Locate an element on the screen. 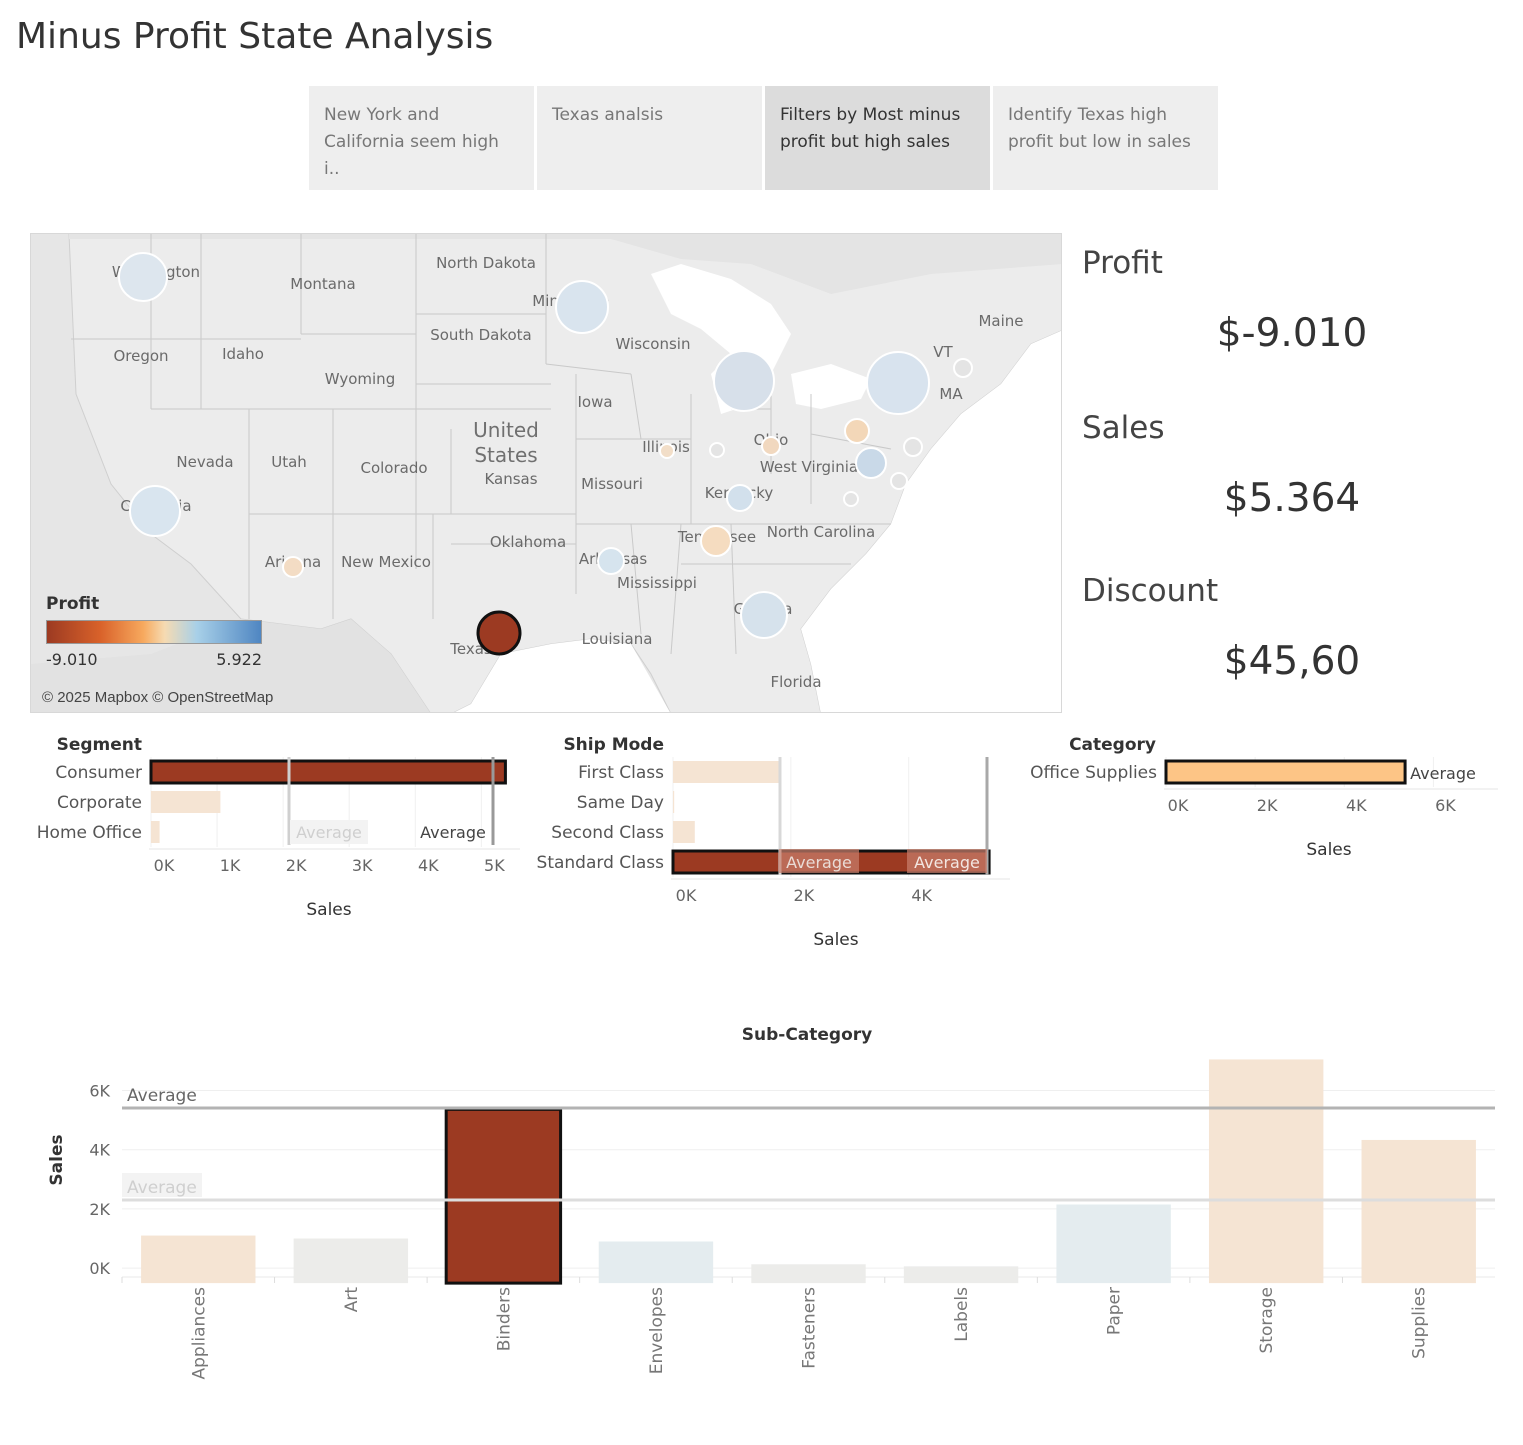 The width and height of the screenshot is (1523, 1445). state-label-vt: VT is located at coordinates (943, 352).